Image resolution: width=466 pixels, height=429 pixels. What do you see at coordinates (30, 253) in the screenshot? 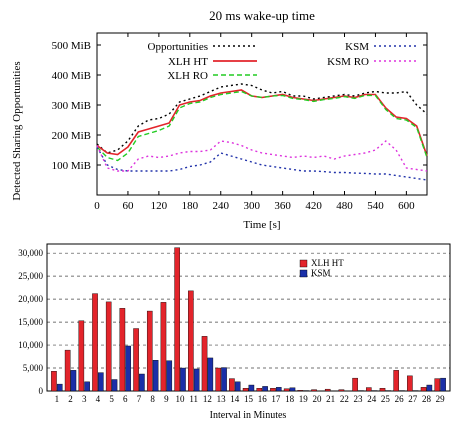
I see `bar-y-tick-label: 30,000` at bounding box center [30, 253].